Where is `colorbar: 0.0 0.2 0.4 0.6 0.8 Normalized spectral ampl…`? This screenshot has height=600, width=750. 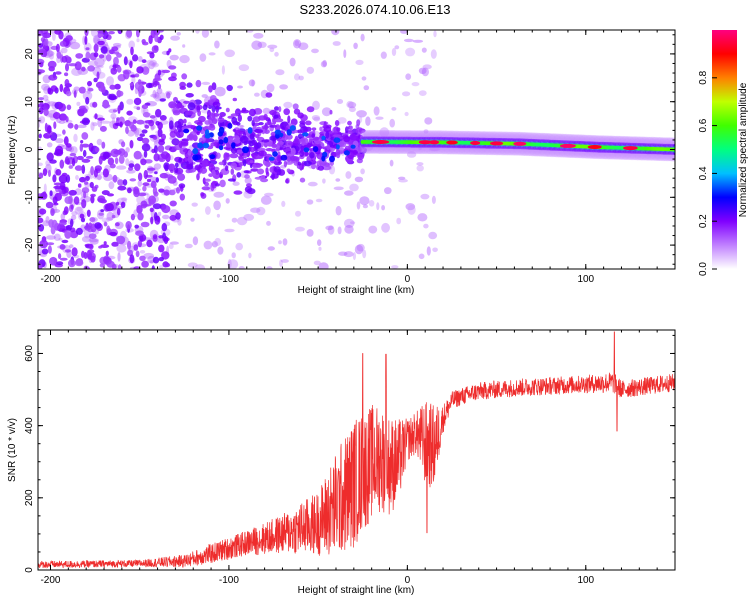 colorbar: 0.0 0.2 0.4 0.6 0.8 Normalized spectral ampl… is located at coordinates (723, 153).